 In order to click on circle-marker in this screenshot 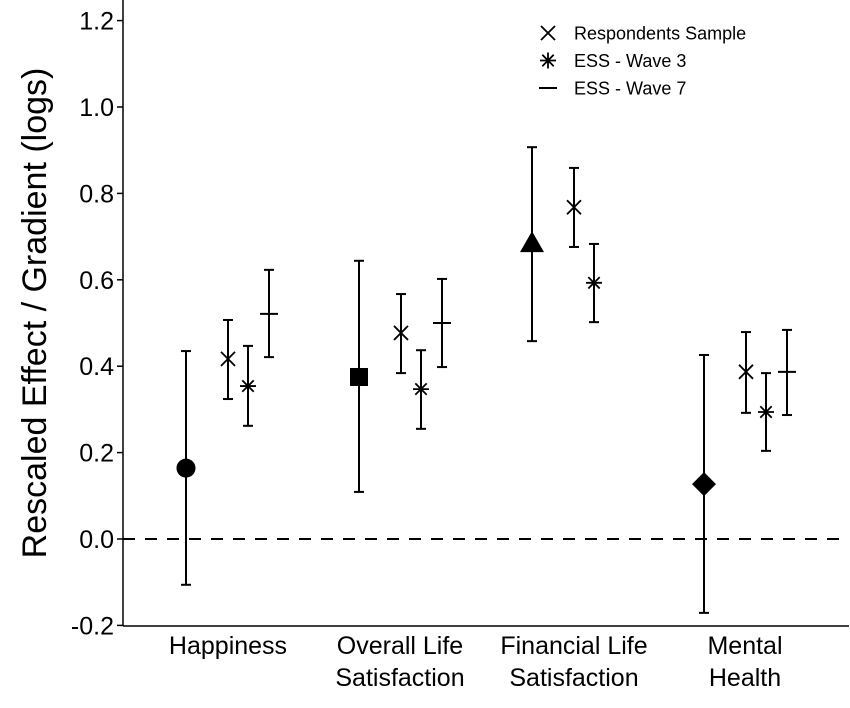, I will do `click(186, 468)`.